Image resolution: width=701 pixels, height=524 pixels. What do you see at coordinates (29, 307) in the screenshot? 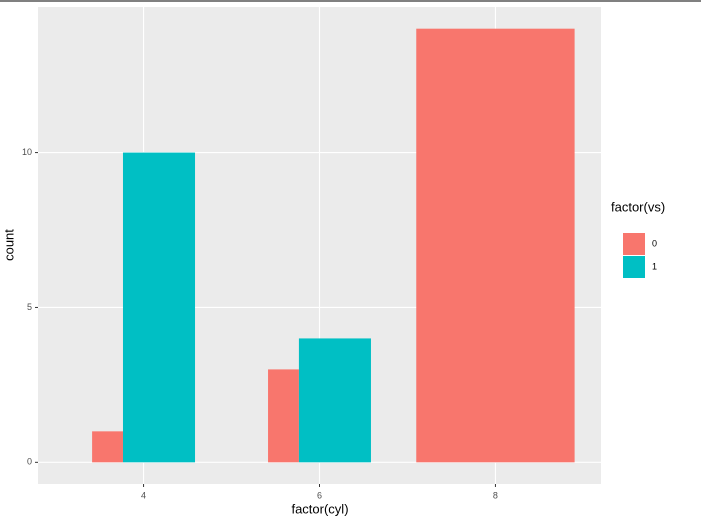
I see `y-tick-label: 5` at bounding box center [29, 307].